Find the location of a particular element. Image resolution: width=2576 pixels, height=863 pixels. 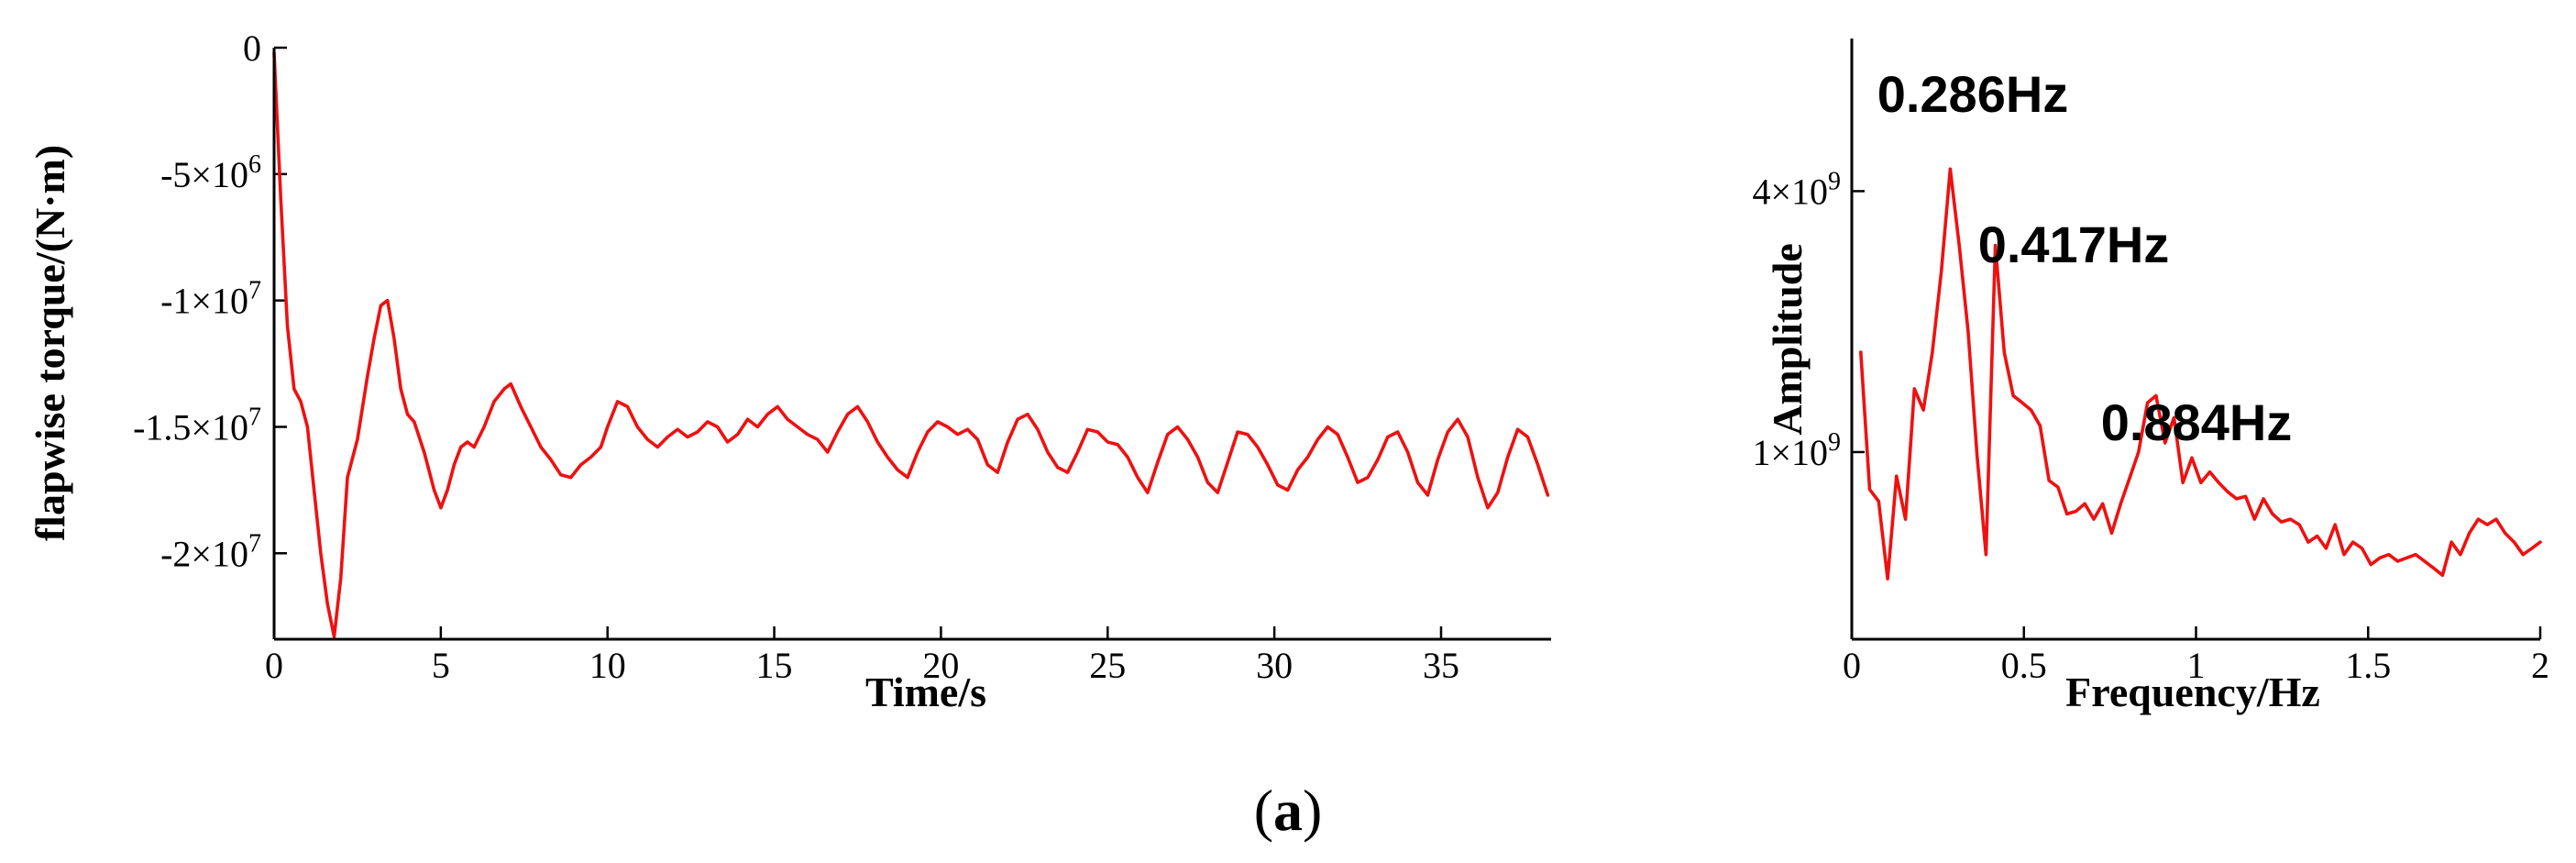

caption-letter: a is located at coordinates (1288, 810).